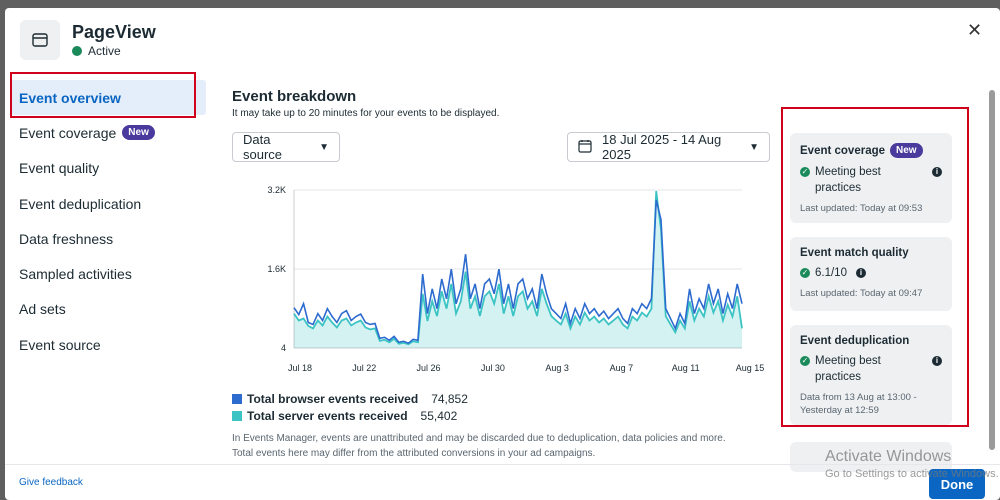 The height and width of the screenshot is (500, 1000). Describe the element at coordinates (855, 341) in the screenshot. I see `card-title-text: Event deduplication` at that location.